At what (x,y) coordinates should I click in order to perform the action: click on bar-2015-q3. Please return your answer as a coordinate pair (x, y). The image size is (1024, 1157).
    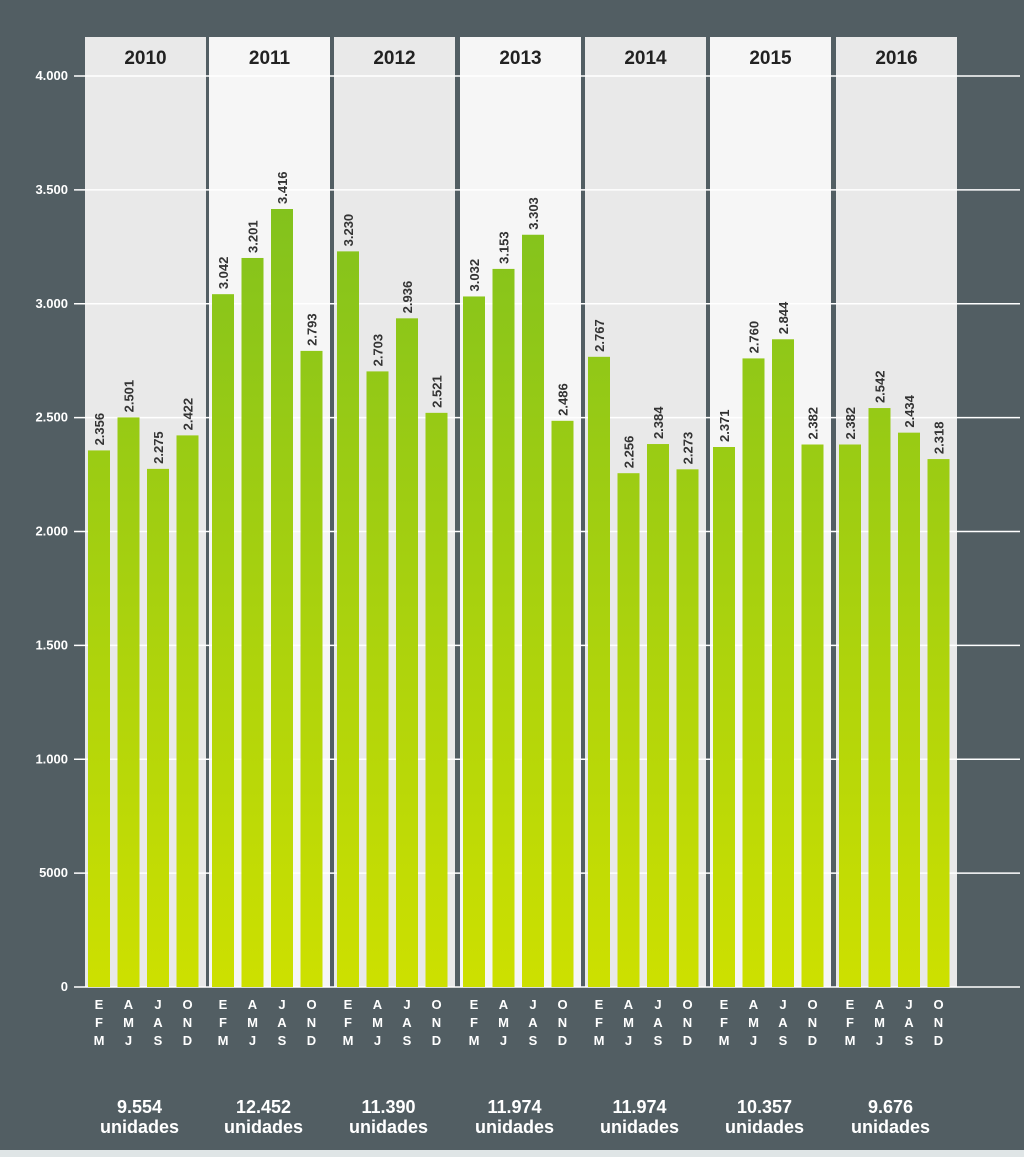
    Looking at the image, I should click on (783, 663).